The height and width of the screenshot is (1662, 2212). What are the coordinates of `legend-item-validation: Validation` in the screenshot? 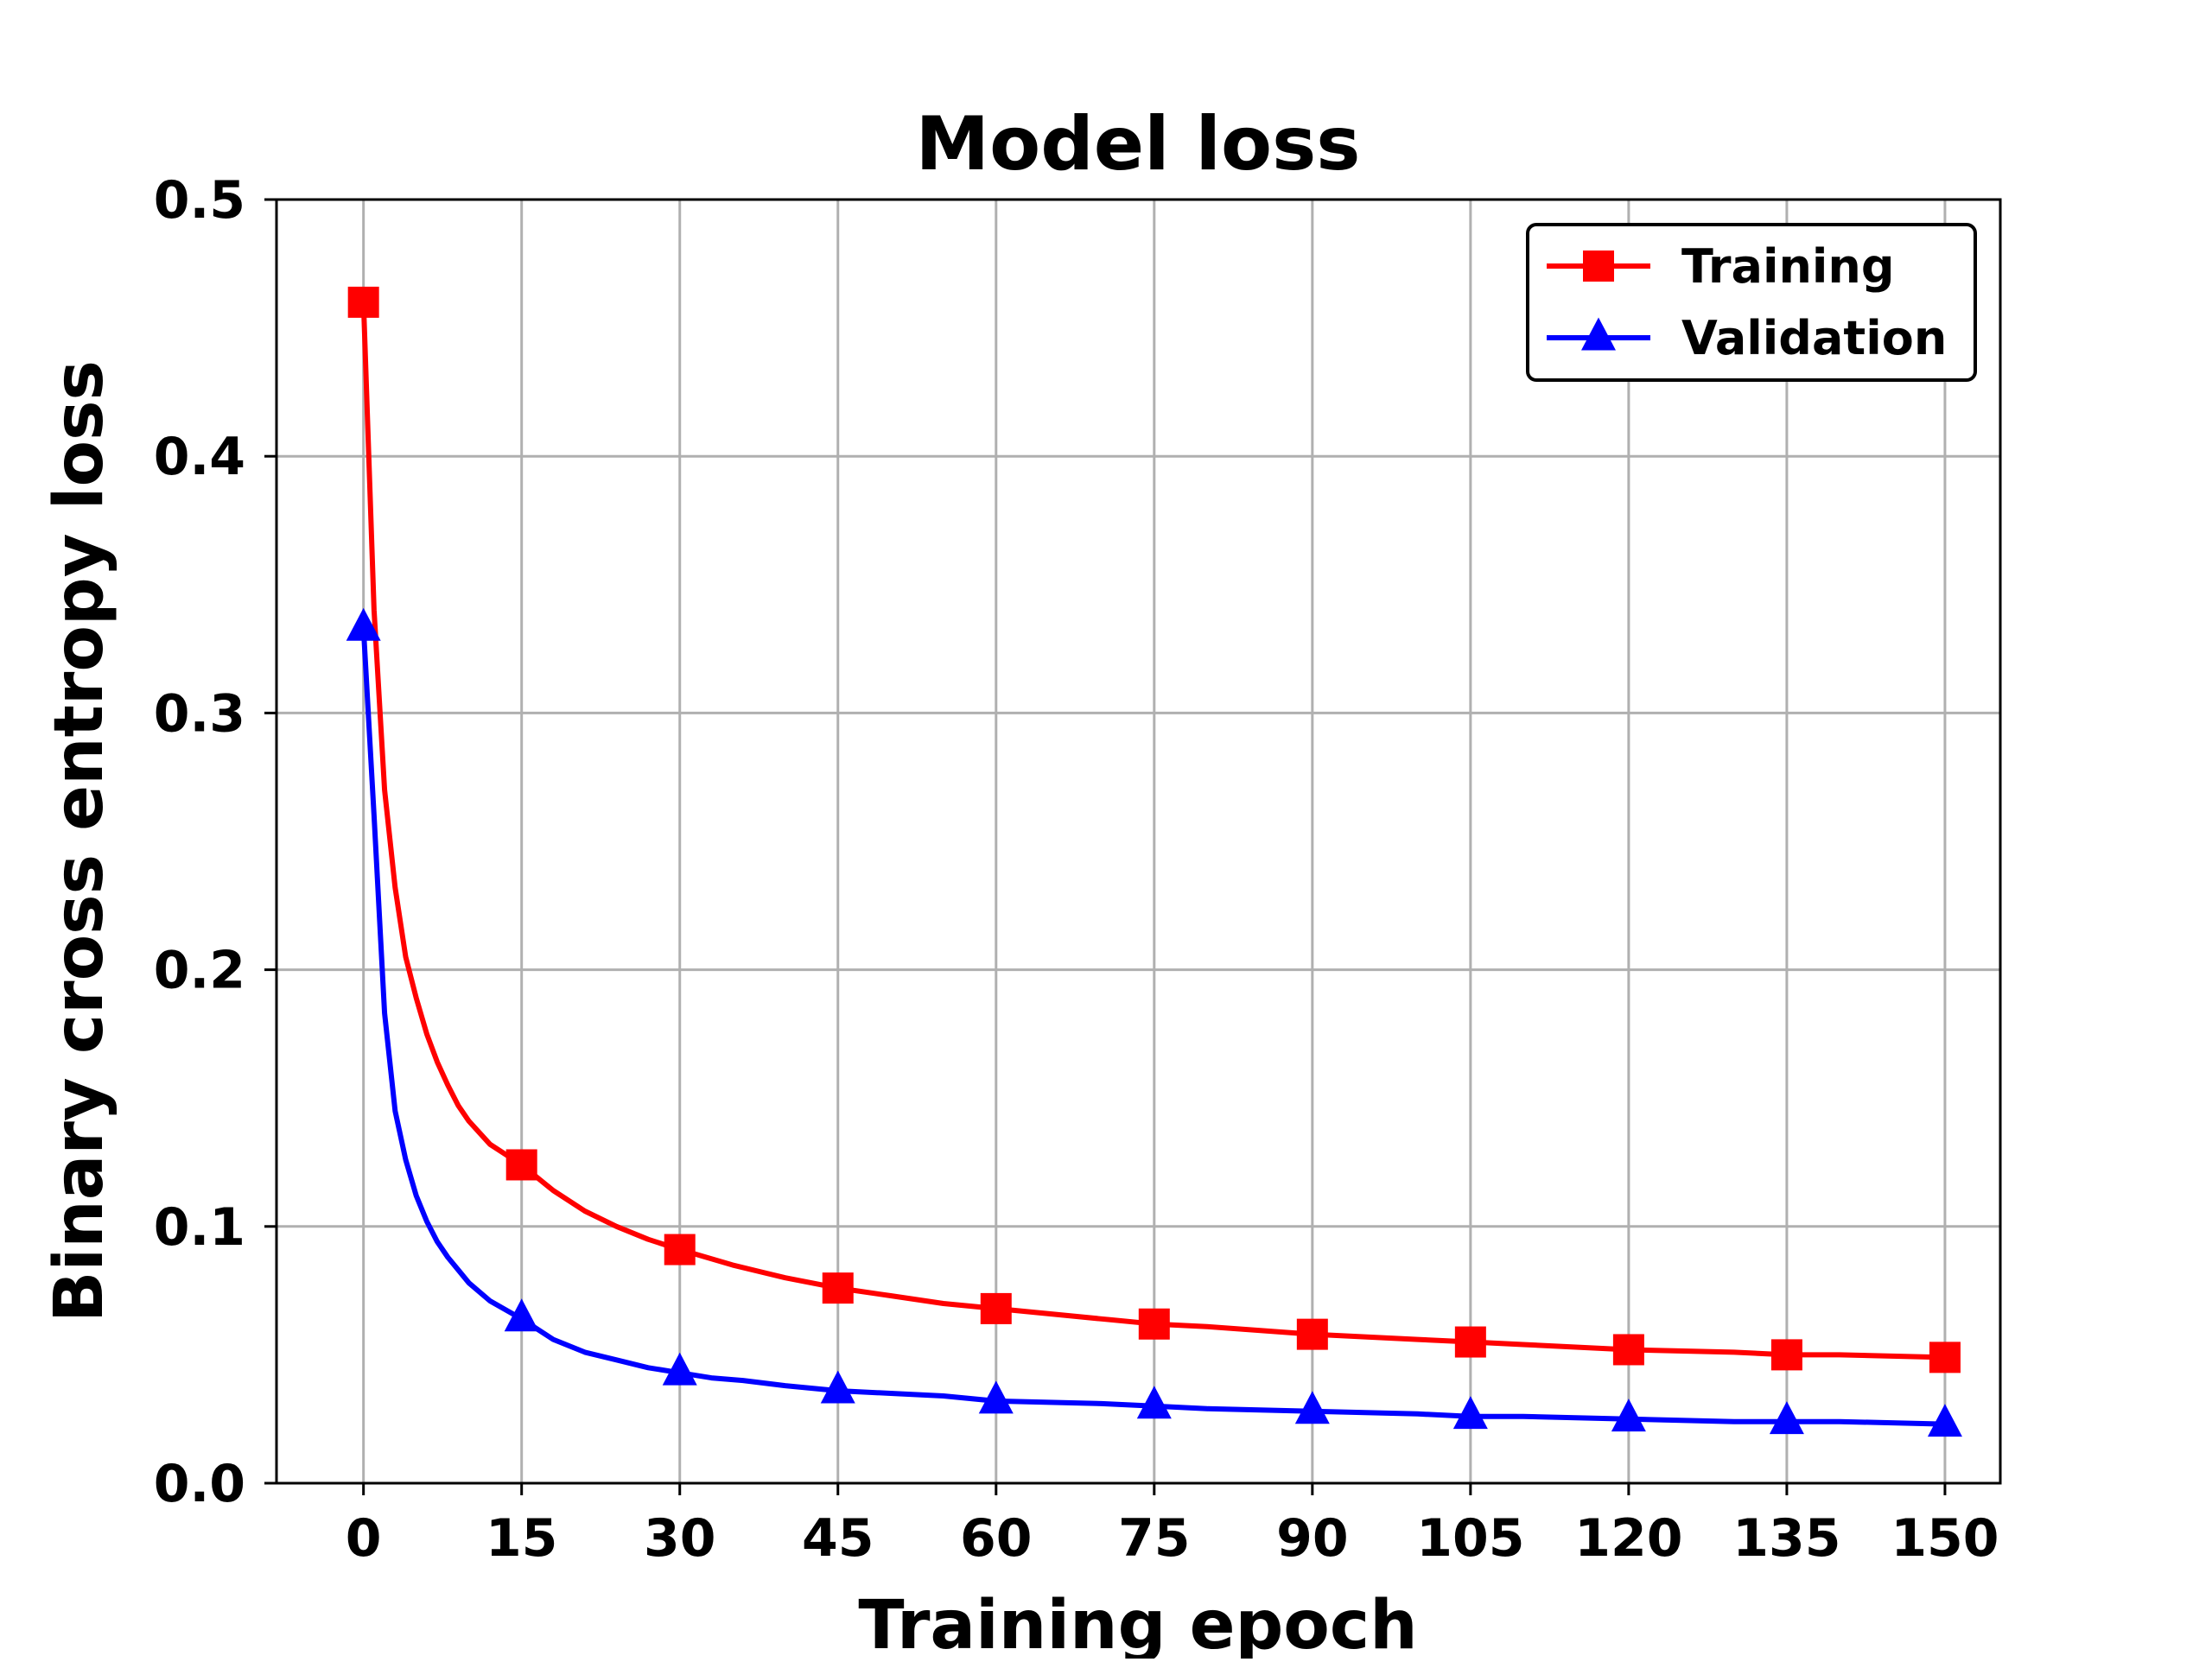 It's located at (1747, 338).